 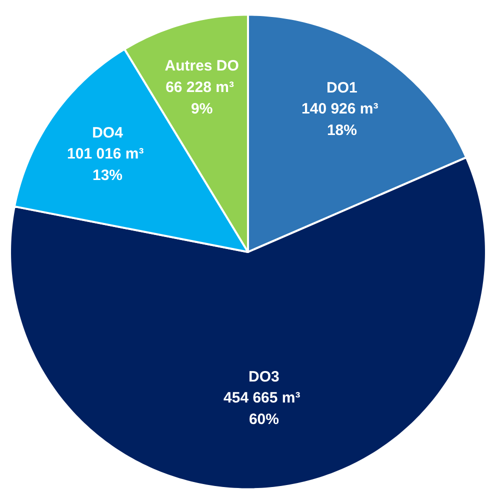 I want to click on data-label: 66 228 m³ 9%, so click(x=200, y=98).